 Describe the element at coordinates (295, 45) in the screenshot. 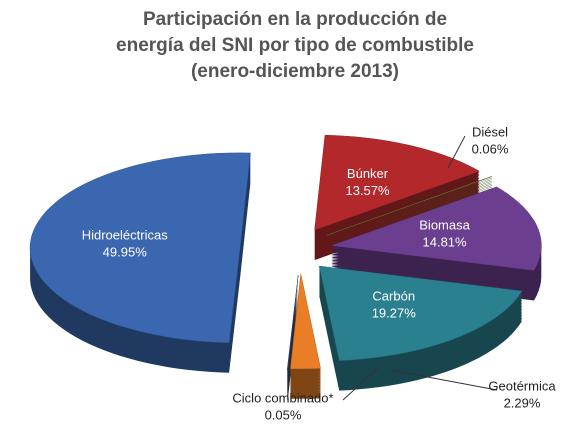

I see `chart-title: energía del SNI por tipo de combustible` at that location.